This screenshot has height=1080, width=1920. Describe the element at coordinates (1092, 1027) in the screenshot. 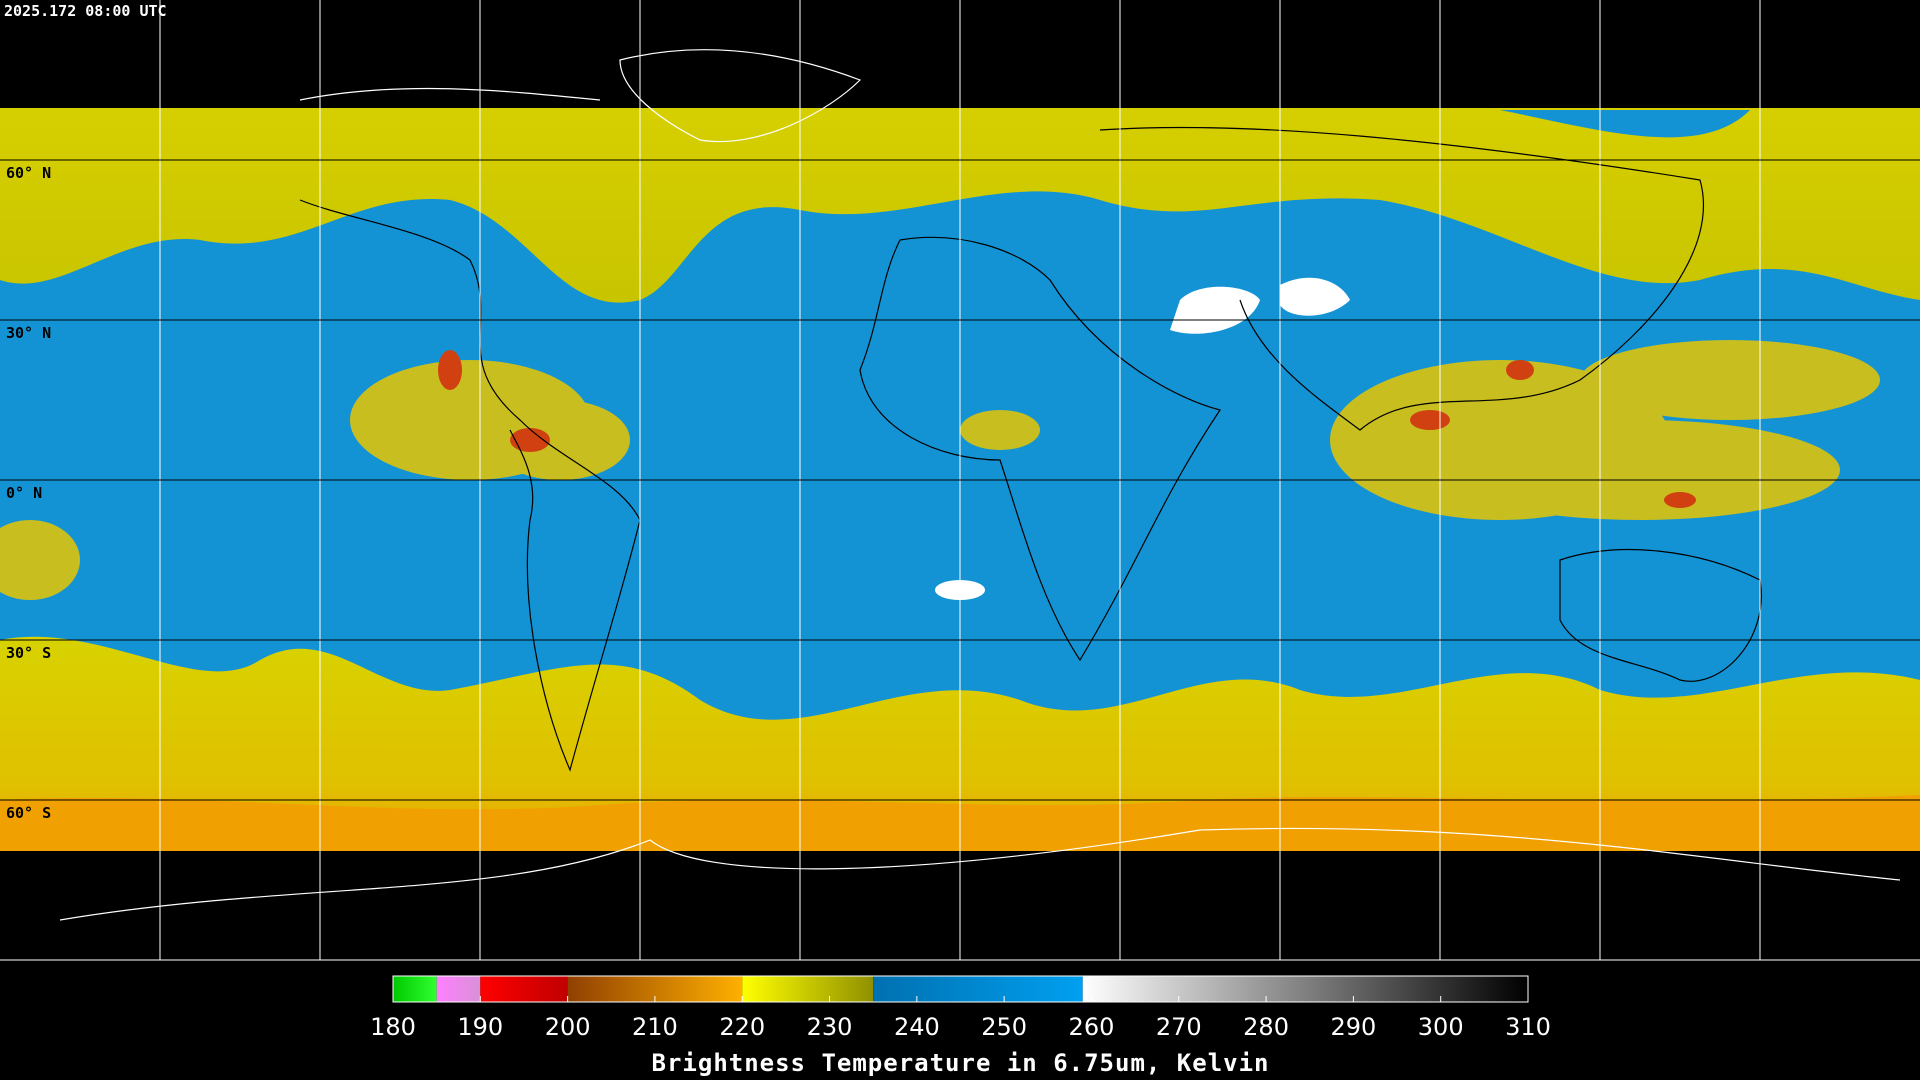

I see `colorbar-tick-label: 260` at that location.